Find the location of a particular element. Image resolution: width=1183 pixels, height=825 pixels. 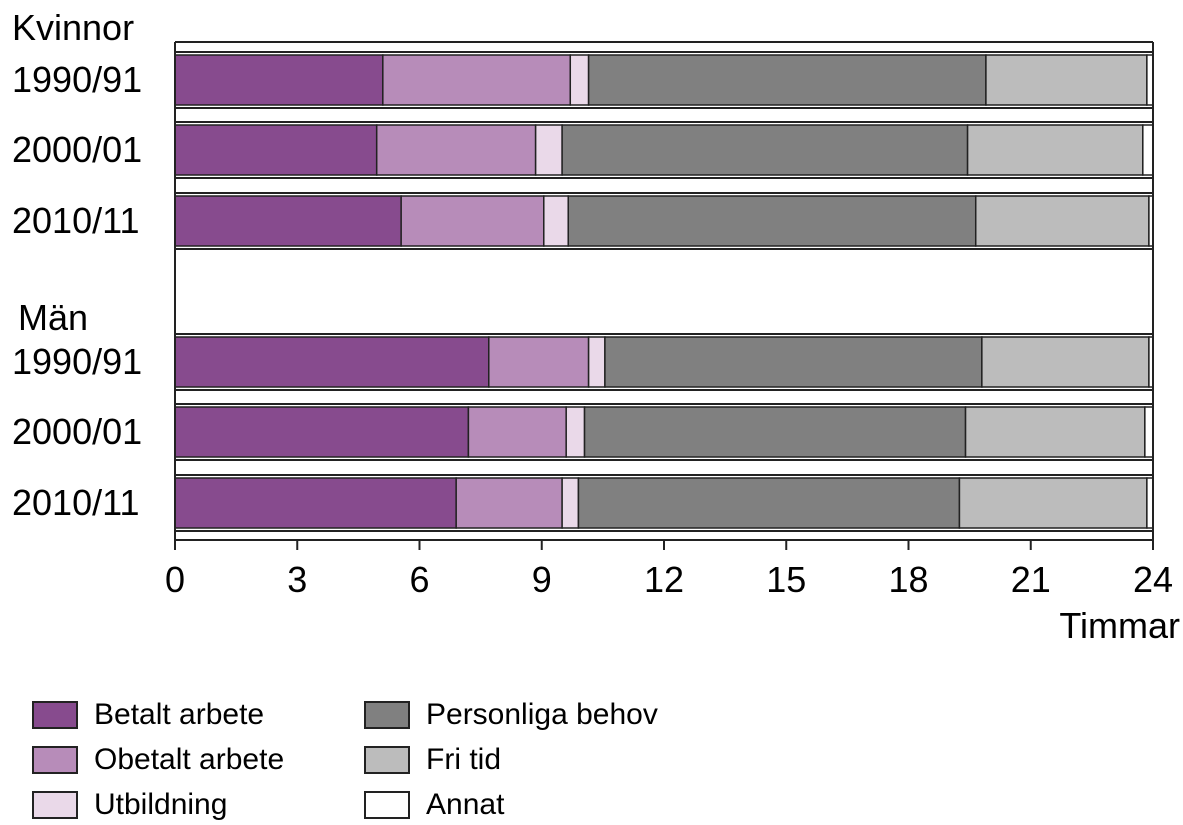

legend-item-obetalt-arbete: Obetalt arbete is located at coordinates (158, 760).